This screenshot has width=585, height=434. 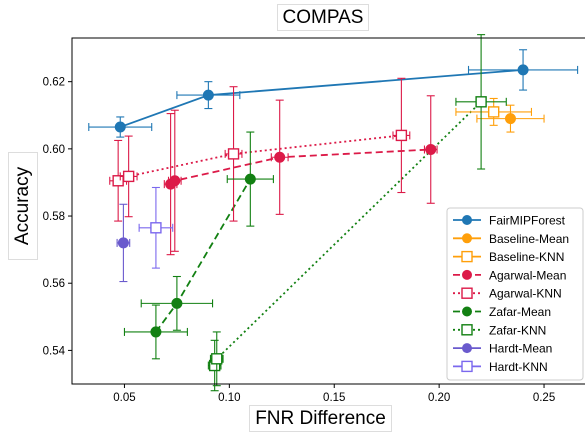 I want to click on legend-box, so click(x=515, y=294).